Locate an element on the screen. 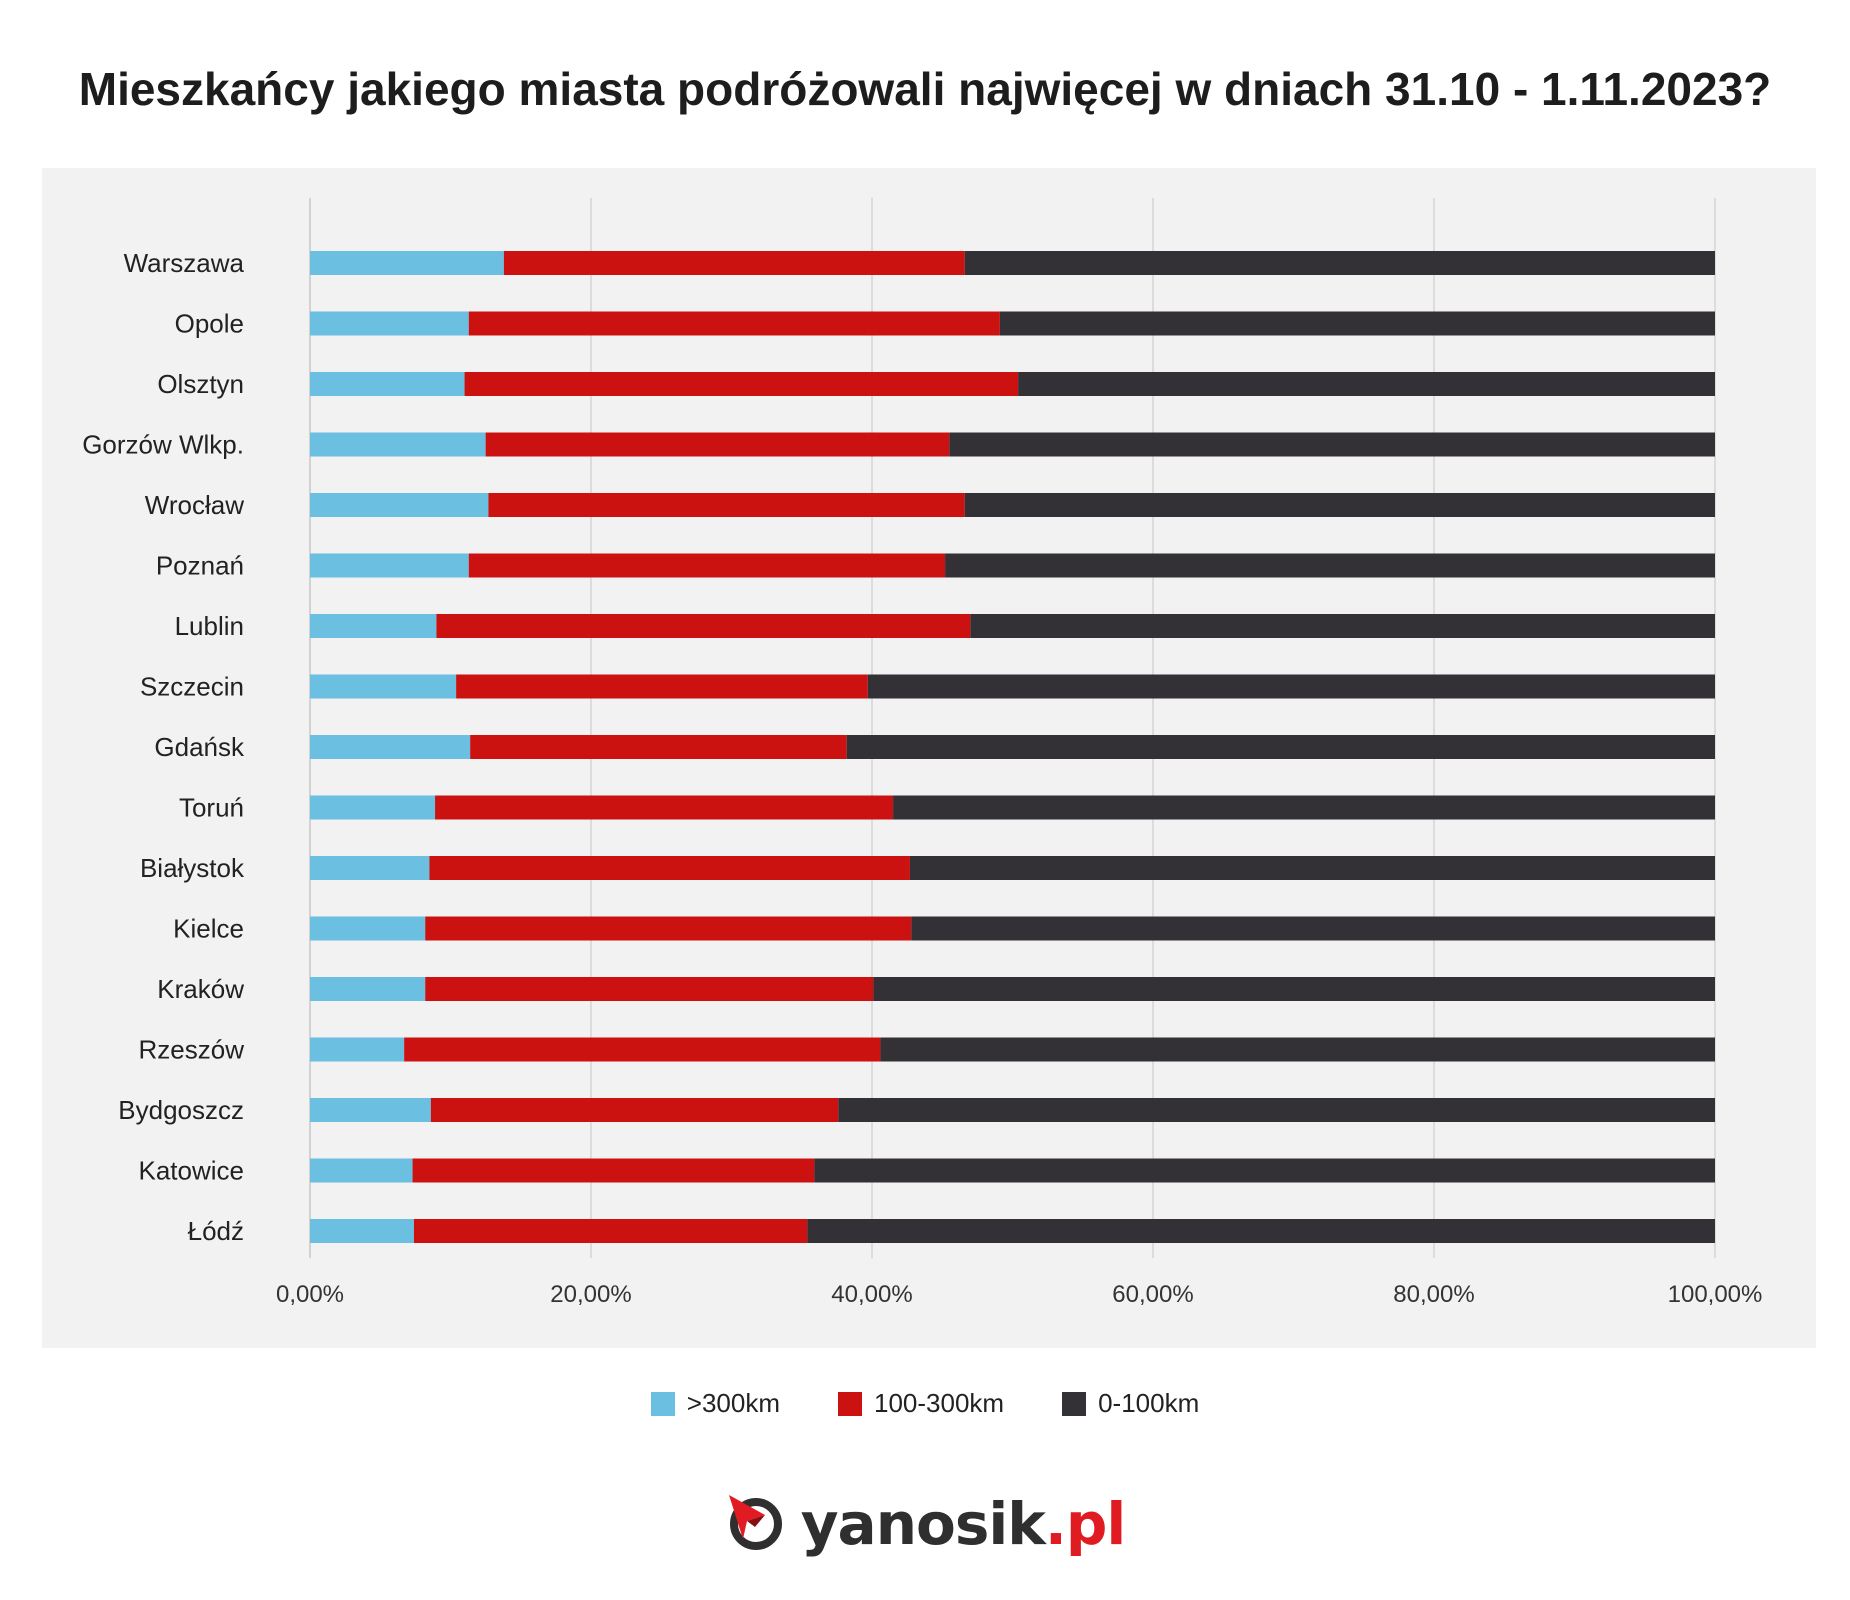 The width and height of the screenshot is (1850, 1600). legend-item-over300: >300km is located at coordinates (715, 1403).